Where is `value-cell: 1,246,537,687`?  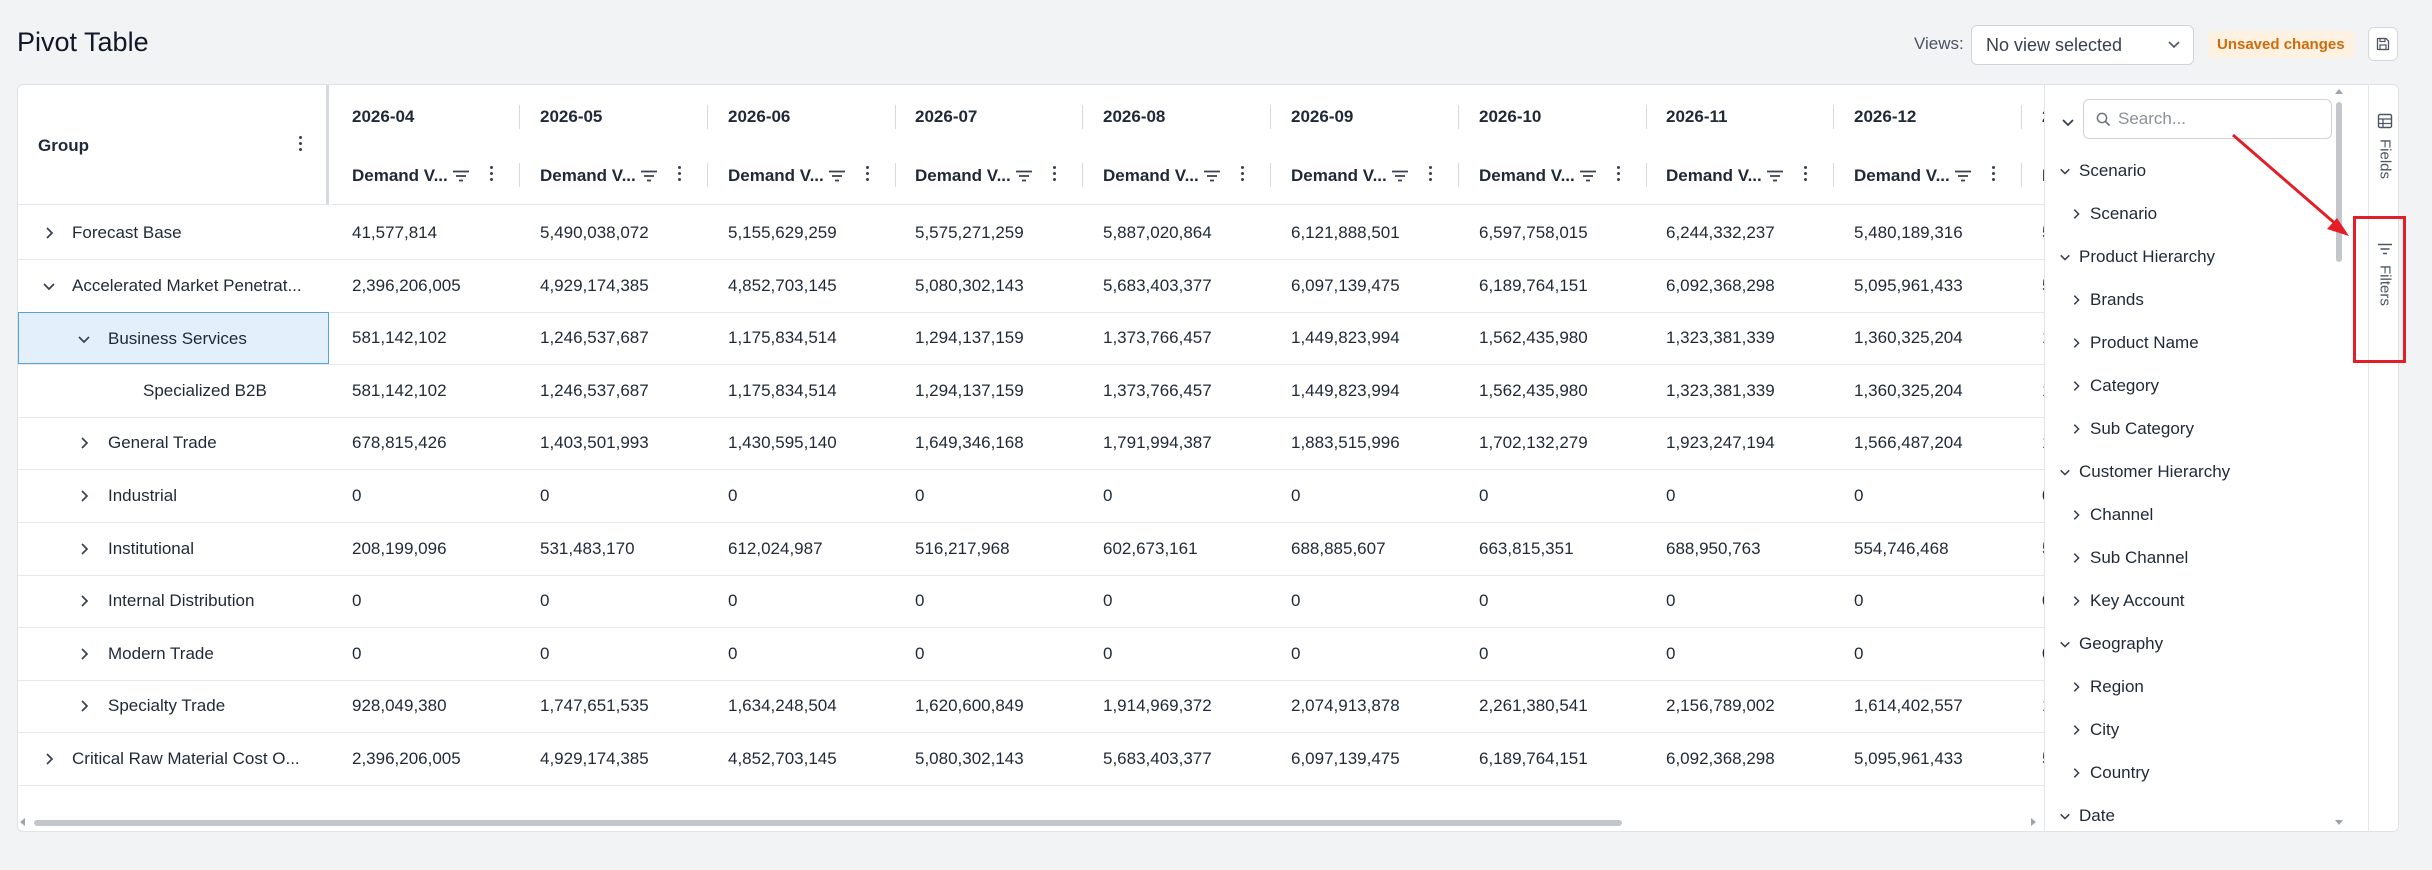 value-cell: 1,246,537,687 is located at coordinates (594, 338).